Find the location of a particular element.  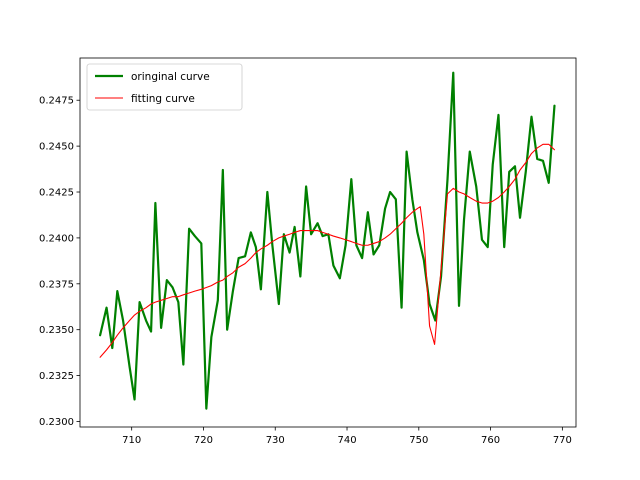

legend-box is located at coordinates (164, 87).